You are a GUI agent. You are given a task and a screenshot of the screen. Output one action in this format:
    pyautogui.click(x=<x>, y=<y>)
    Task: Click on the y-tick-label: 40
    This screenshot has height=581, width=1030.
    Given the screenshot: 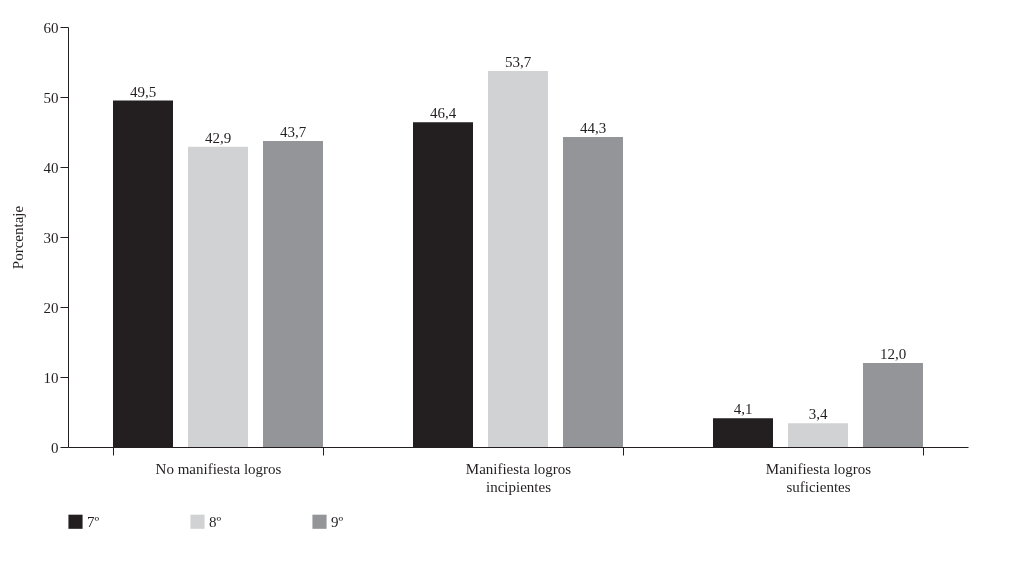 What is the action you would take?
    pyautogui.click(x=51, y=167)
    